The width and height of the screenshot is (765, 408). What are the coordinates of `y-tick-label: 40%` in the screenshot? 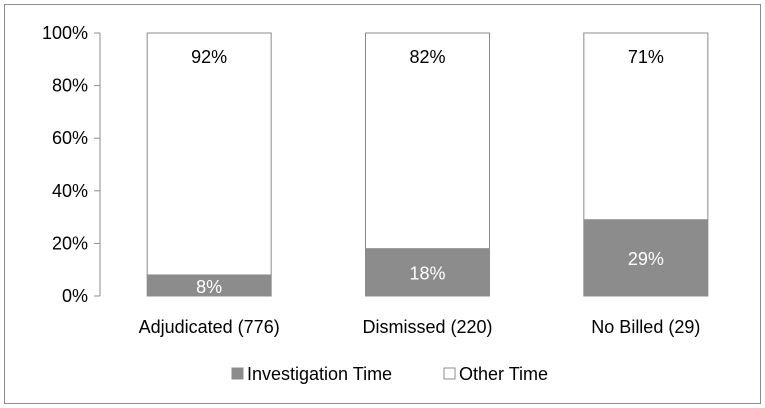 It's located at (70, 191).